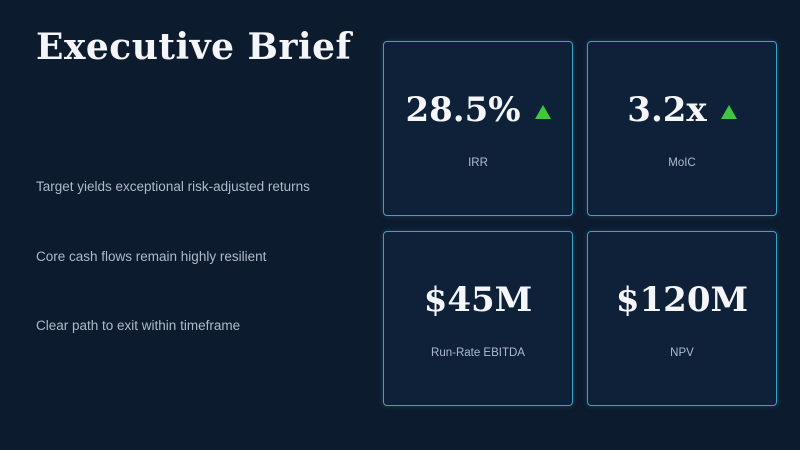  What do you see at coordinates (682, 163) in the screenshot?
I see `kpi-label: MoIC` at bounding box center [682, 163].